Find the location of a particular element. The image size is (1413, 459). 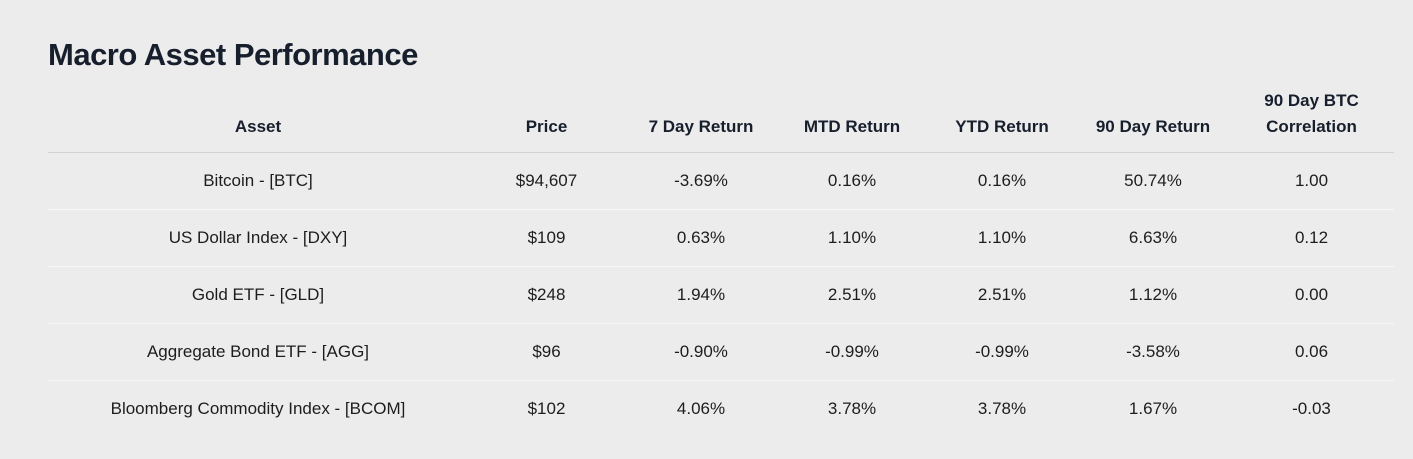

table-cell-return_mtd: 2.51% is located at coordinates (852, 295).